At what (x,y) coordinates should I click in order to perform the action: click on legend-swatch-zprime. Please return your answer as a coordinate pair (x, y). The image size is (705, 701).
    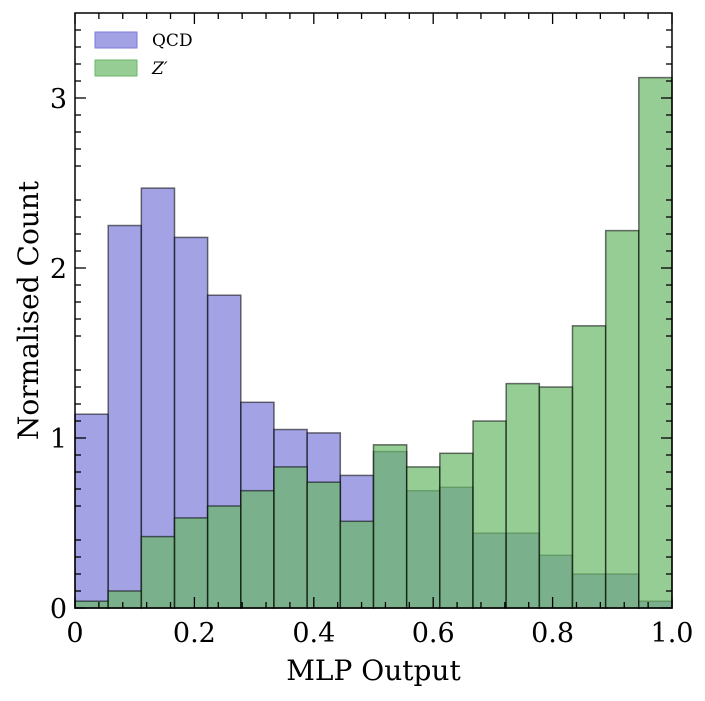
    Looking at the image, I should click on (116, 68).